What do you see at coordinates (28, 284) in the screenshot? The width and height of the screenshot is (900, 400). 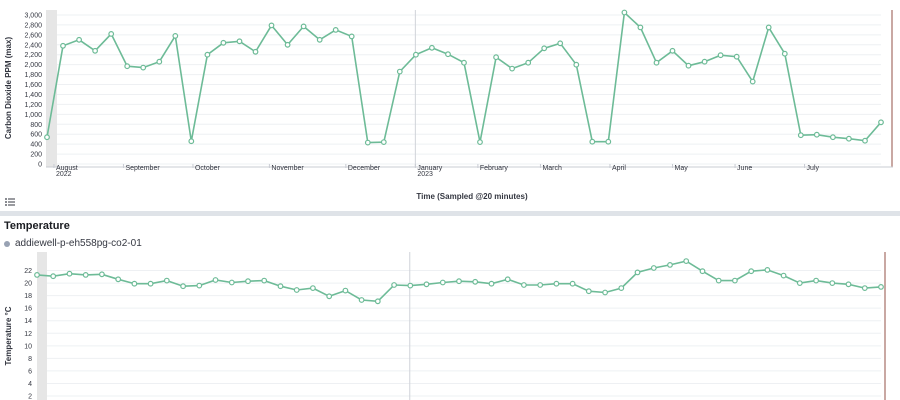 I see `temp-y-tick-label: 20` at bounding box center [28, 284].